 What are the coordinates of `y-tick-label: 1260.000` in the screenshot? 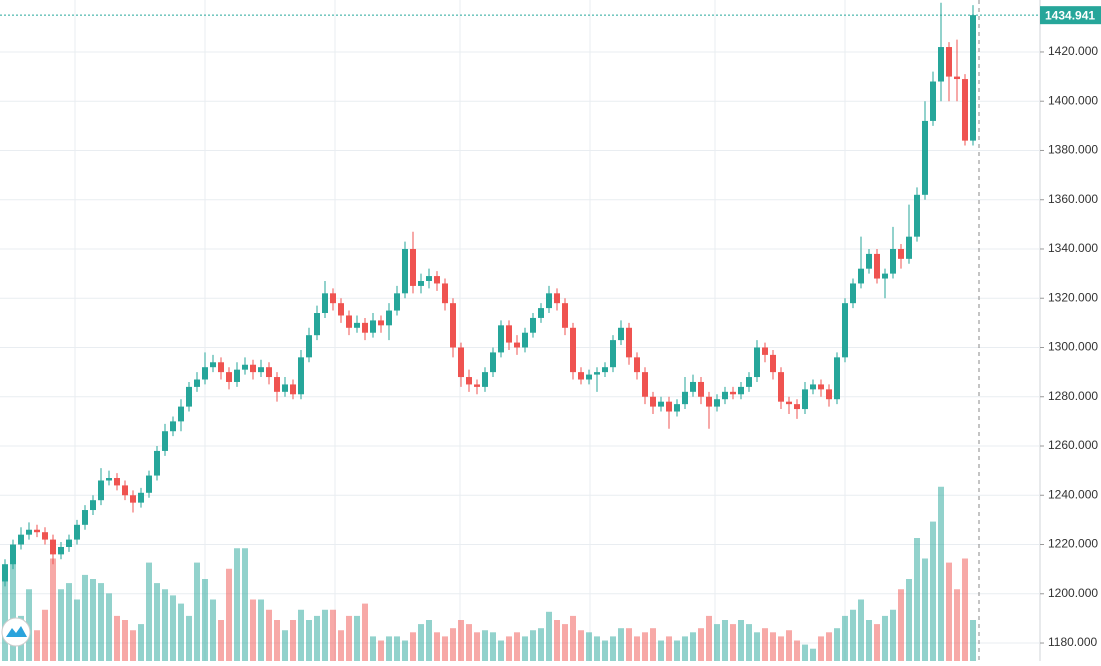 It's located at (1073, 445).